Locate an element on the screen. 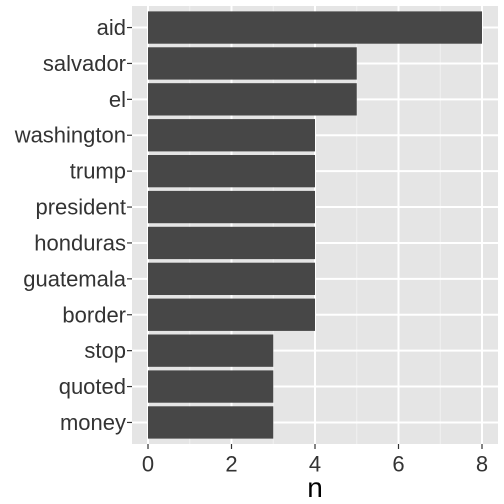  y-tick-label: quoted is located at coordinates (92, 386).